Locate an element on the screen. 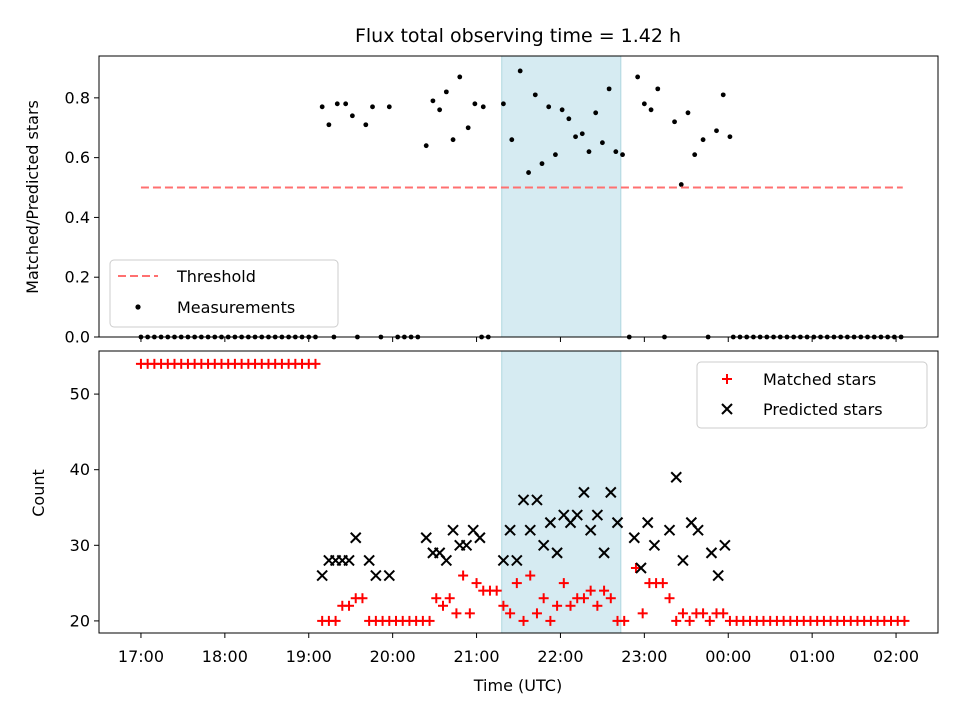 This screenshot has height=720, width=960. bottom-legend-box is located at coordinates (812, 395).